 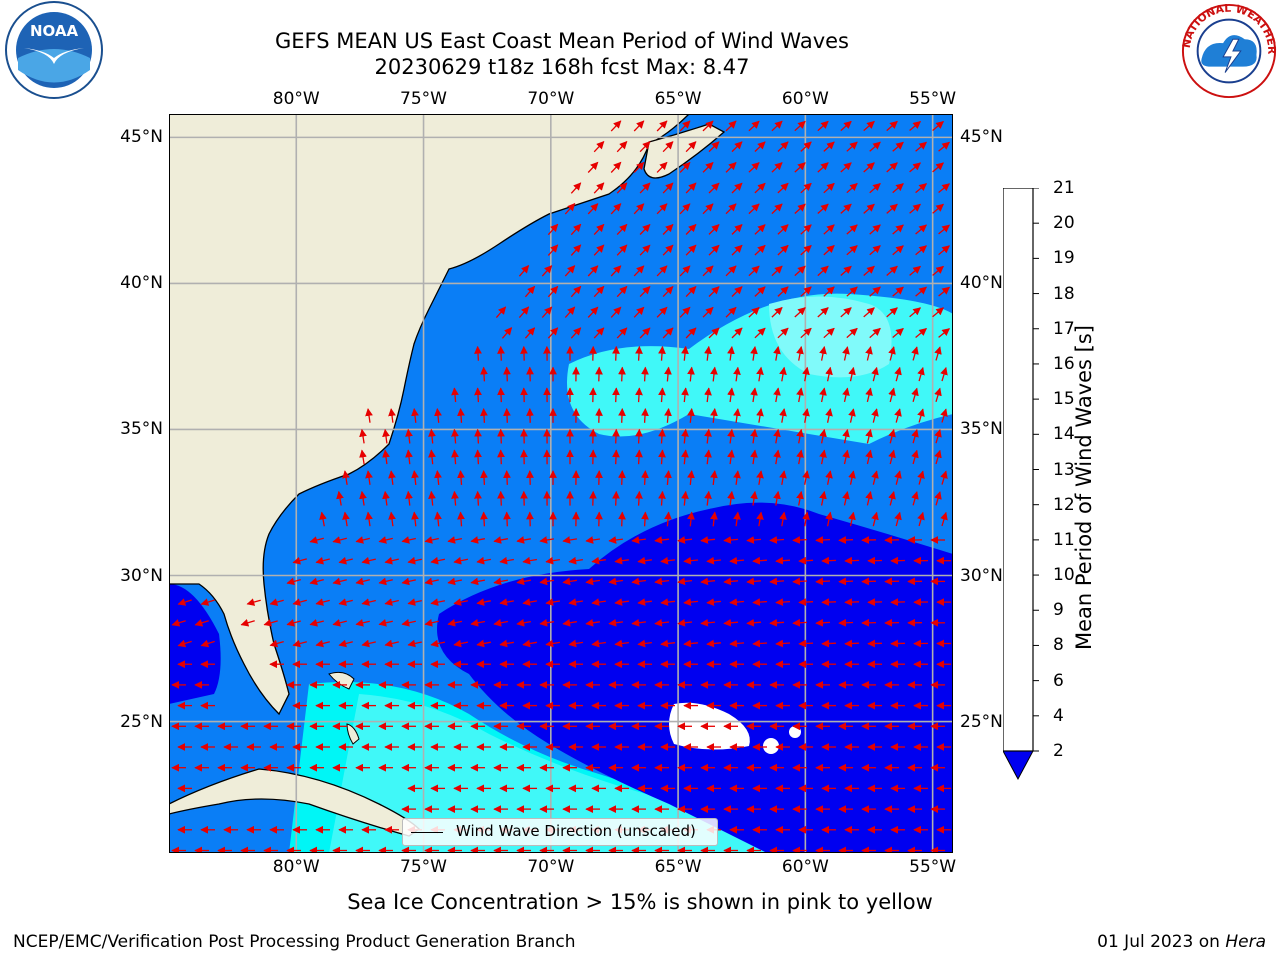 What do you see at coordinates (981, 137) in the screenshot?
I see `lat-tick-right: 45°N` at bounding box center [981, 137].